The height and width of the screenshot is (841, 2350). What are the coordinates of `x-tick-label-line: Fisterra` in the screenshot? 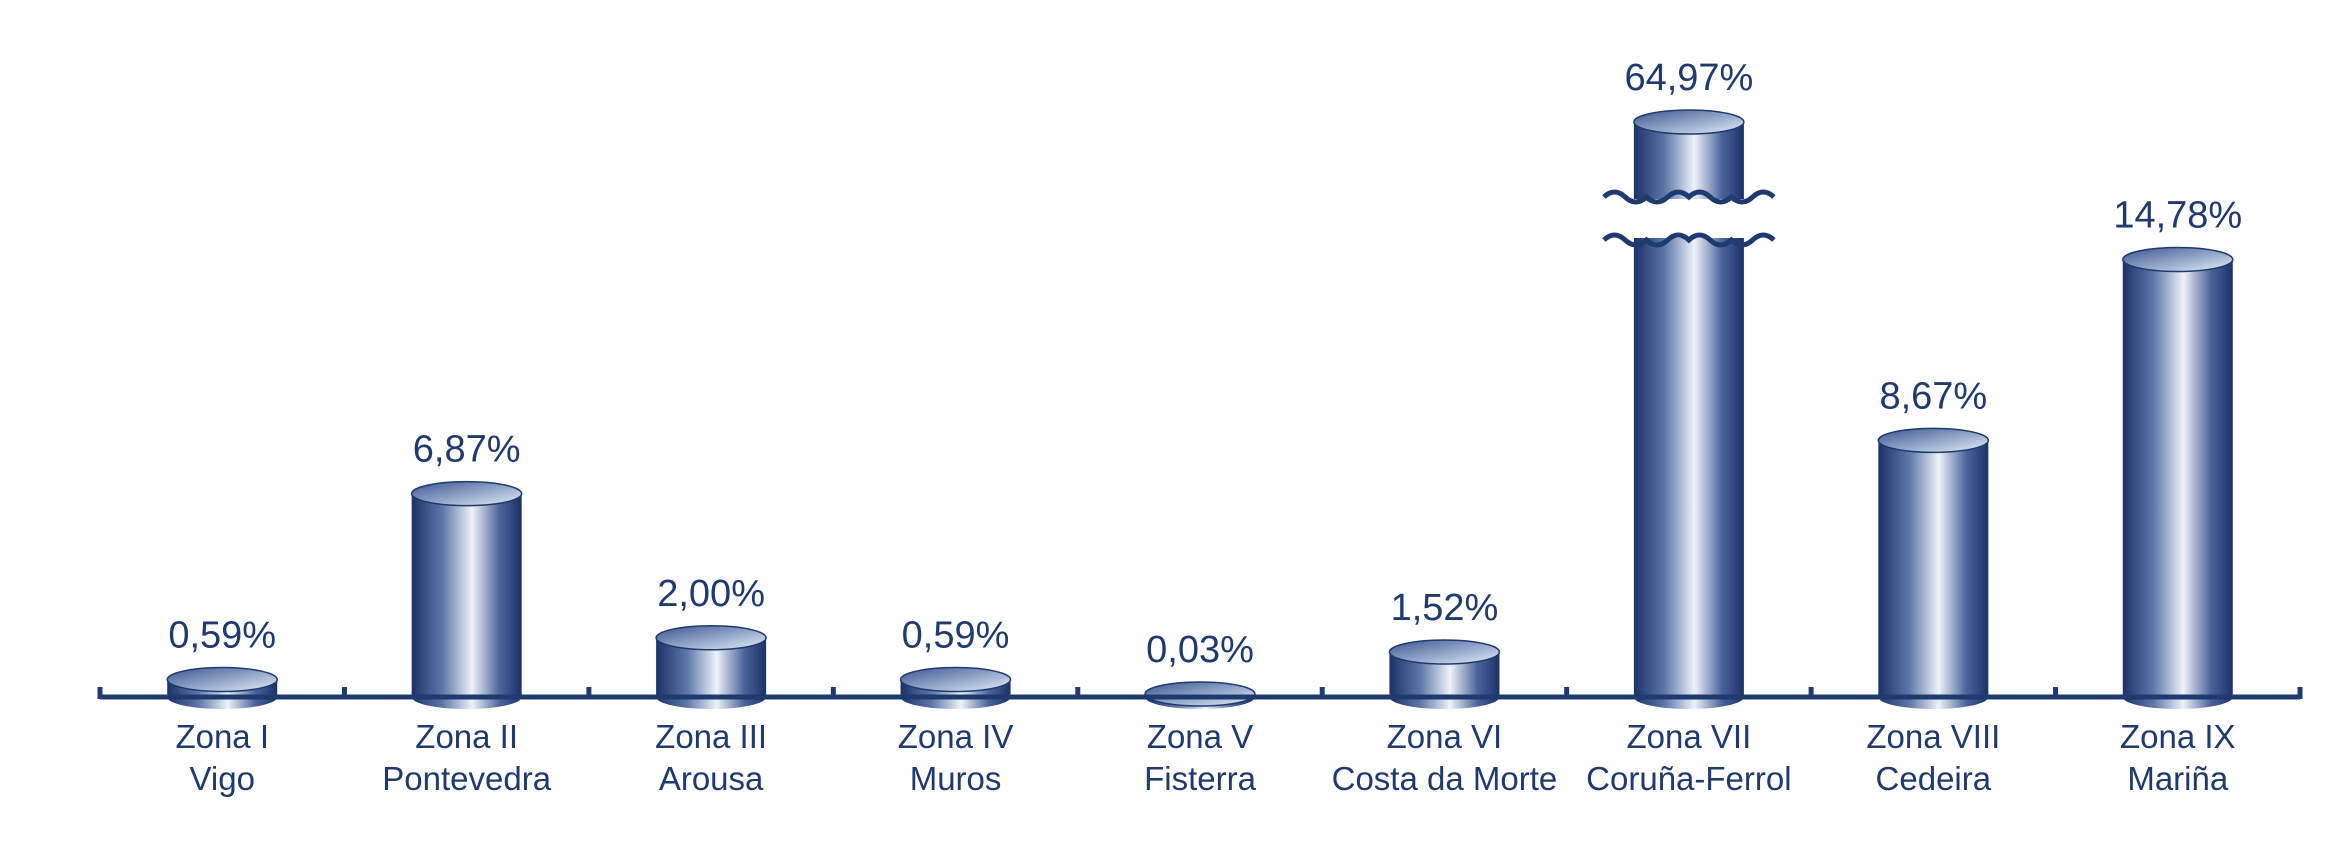 It's located at (1200, 778).